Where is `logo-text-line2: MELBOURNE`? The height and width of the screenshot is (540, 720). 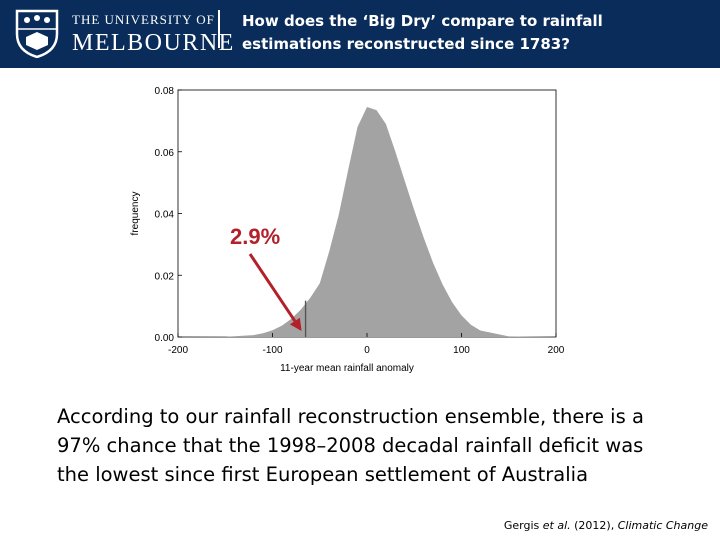
logo-text-line2: MELBOURNE is located at coordinates (153, 43).